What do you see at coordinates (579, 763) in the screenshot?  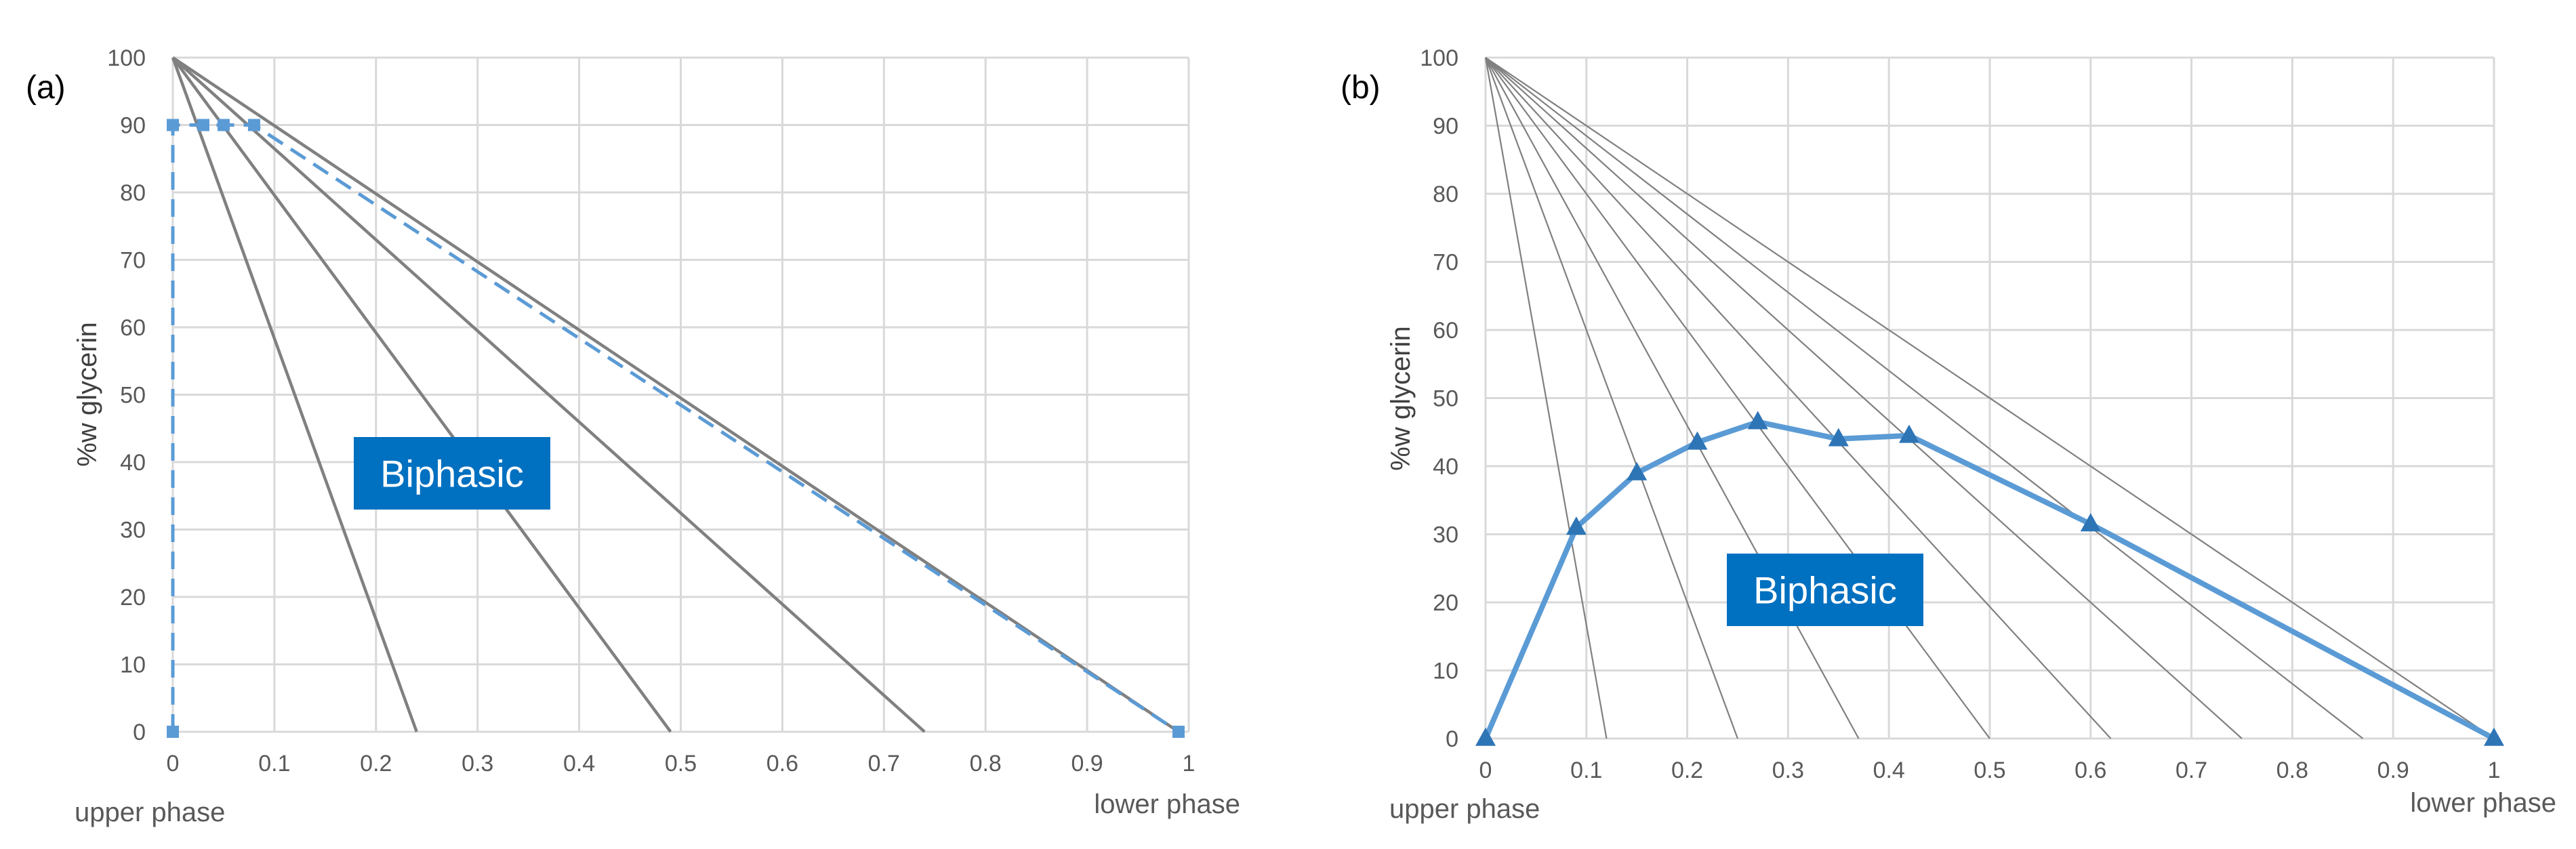 I see `panel-a-x-tick-label: 0.4` at bounding box center [579, 763].